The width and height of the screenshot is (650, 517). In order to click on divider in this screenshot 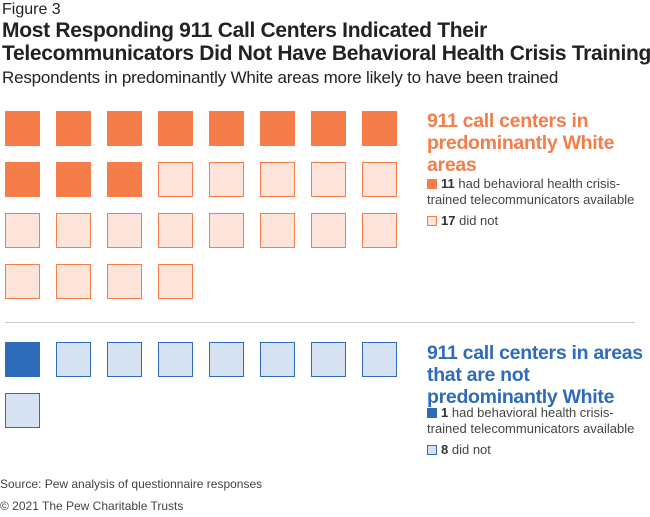, I will do `click(320, 322)`.